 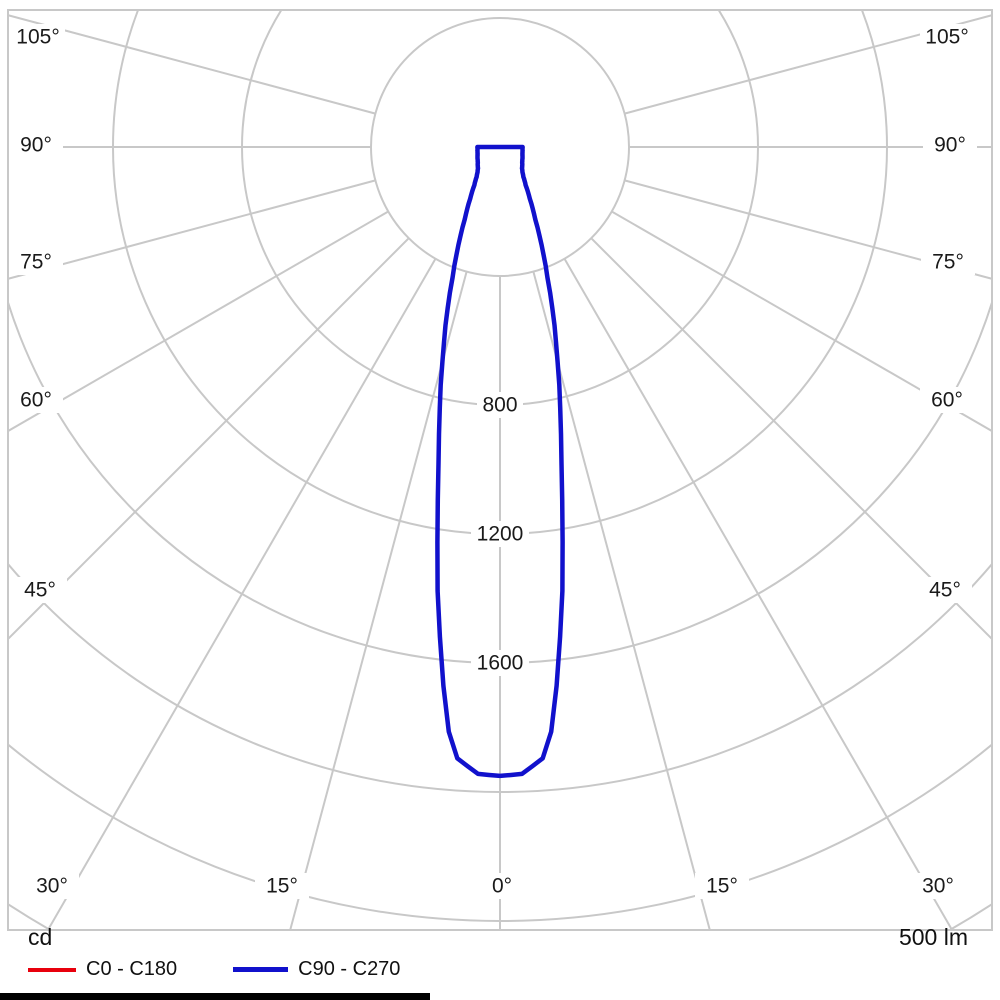 I want to click on radial-label: 1600, so click(x=500, y=663).